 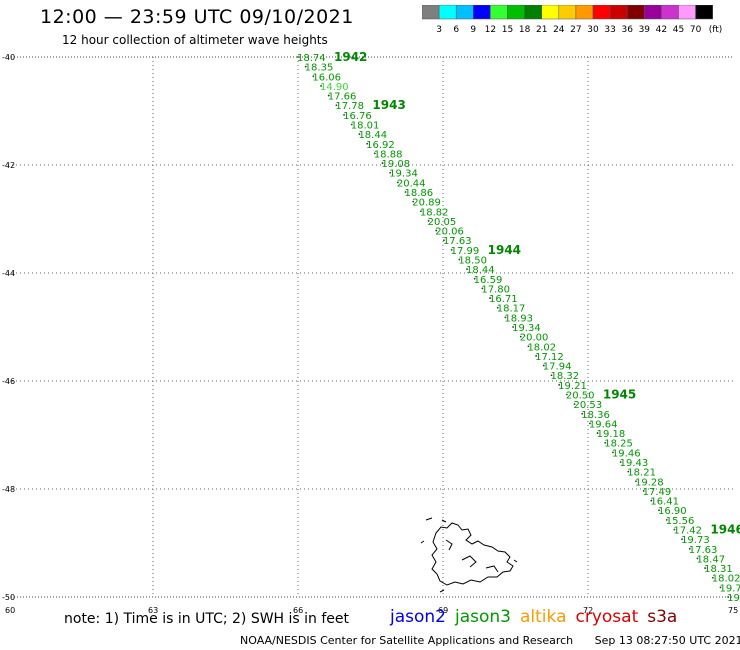 I want to click on colorbar-label: 18, so click(x=525, y=30).